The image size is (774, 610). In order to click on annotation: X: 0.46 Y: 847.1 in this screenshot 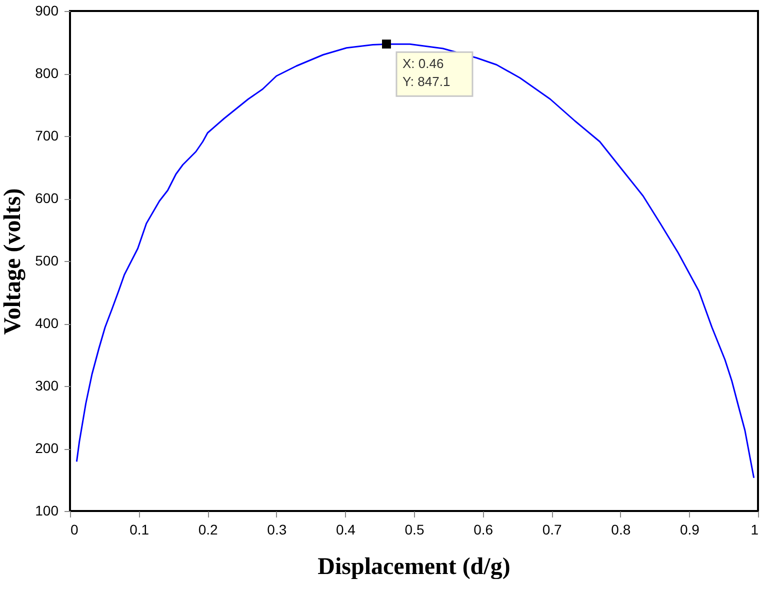, I will do `click(426, 73)`.